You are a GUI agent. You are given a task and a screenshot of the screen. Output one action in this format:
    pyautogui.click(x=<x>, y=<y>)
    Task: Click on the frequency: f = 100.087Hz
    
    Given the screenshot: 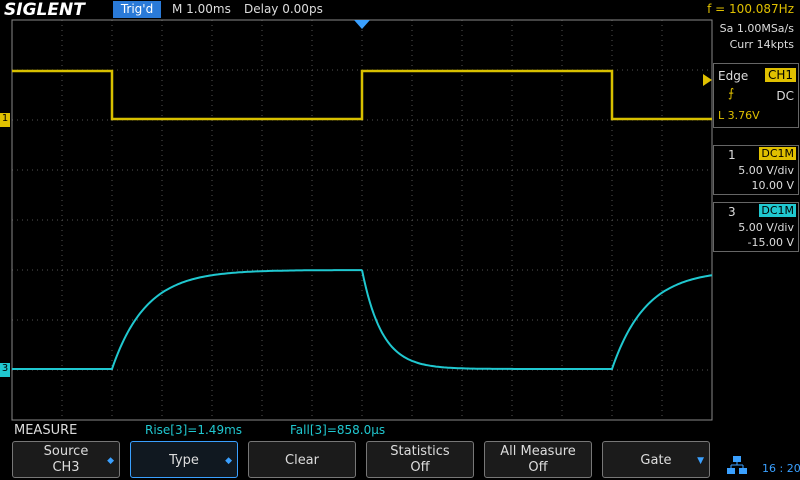 What is the action you would take?
    pyautogui.click(x=750, y=9)
    